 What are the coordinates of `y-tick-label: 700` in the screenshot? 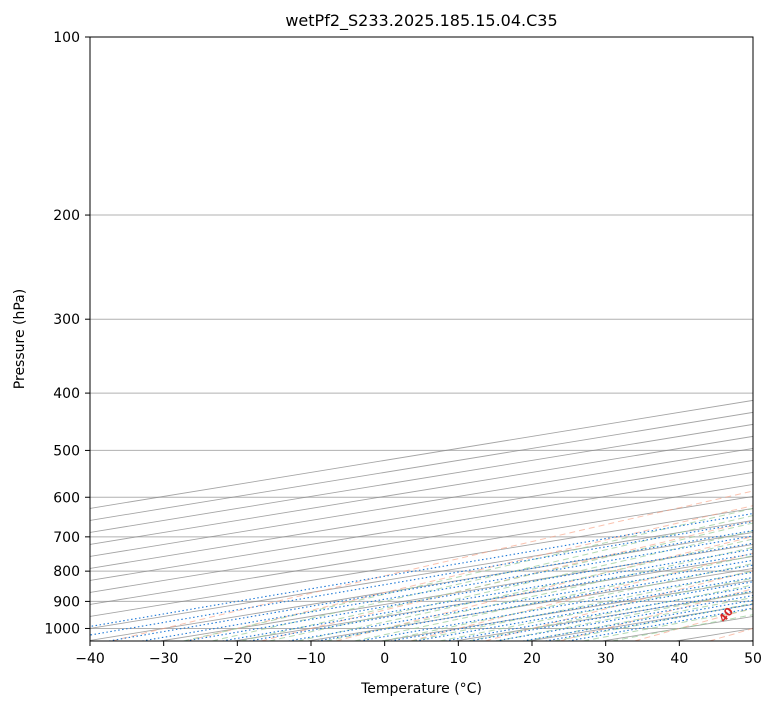 It's located at (66, 538).